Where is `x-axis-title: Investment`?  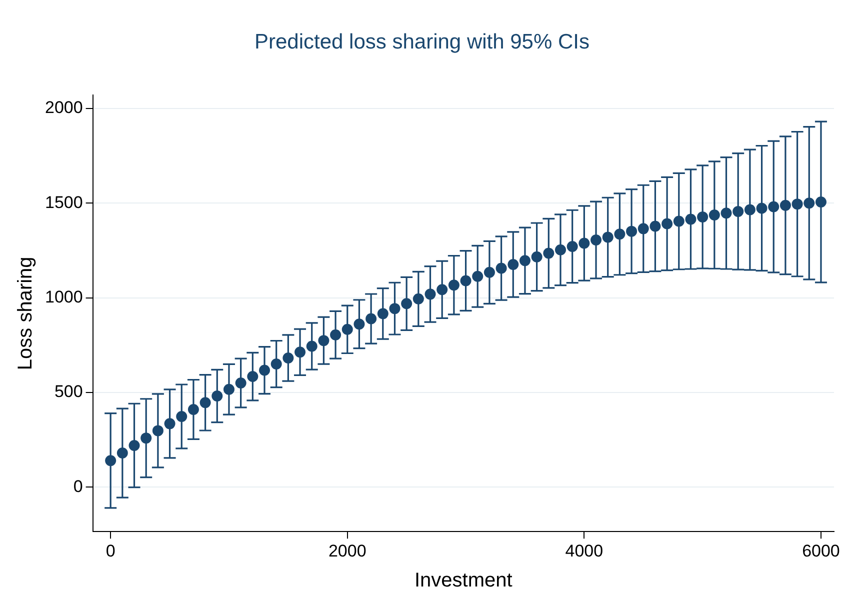
x-axis-title: Investment is located at coordinates (463, 581).